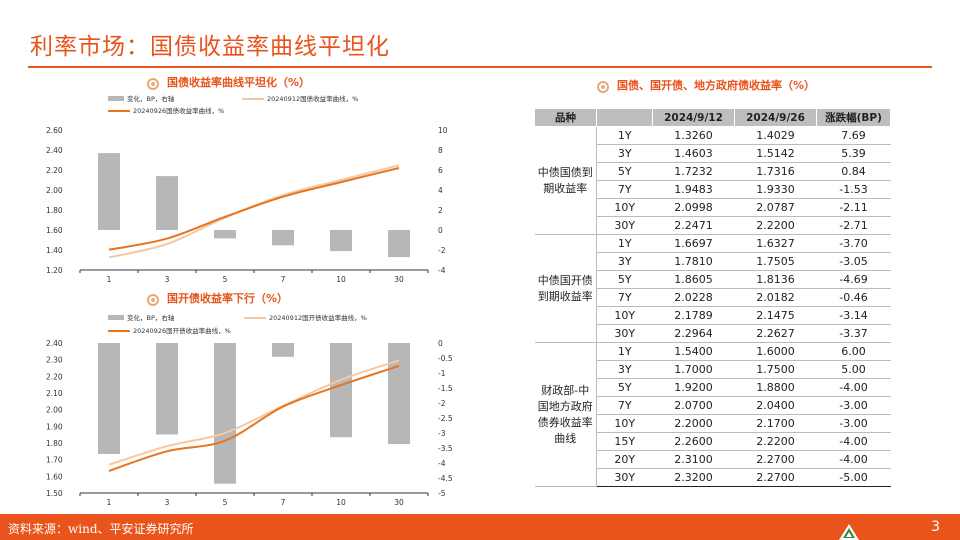  I want to click on page-title: 利率市场：国债收益率曲线平坦化, so click(210, 47).